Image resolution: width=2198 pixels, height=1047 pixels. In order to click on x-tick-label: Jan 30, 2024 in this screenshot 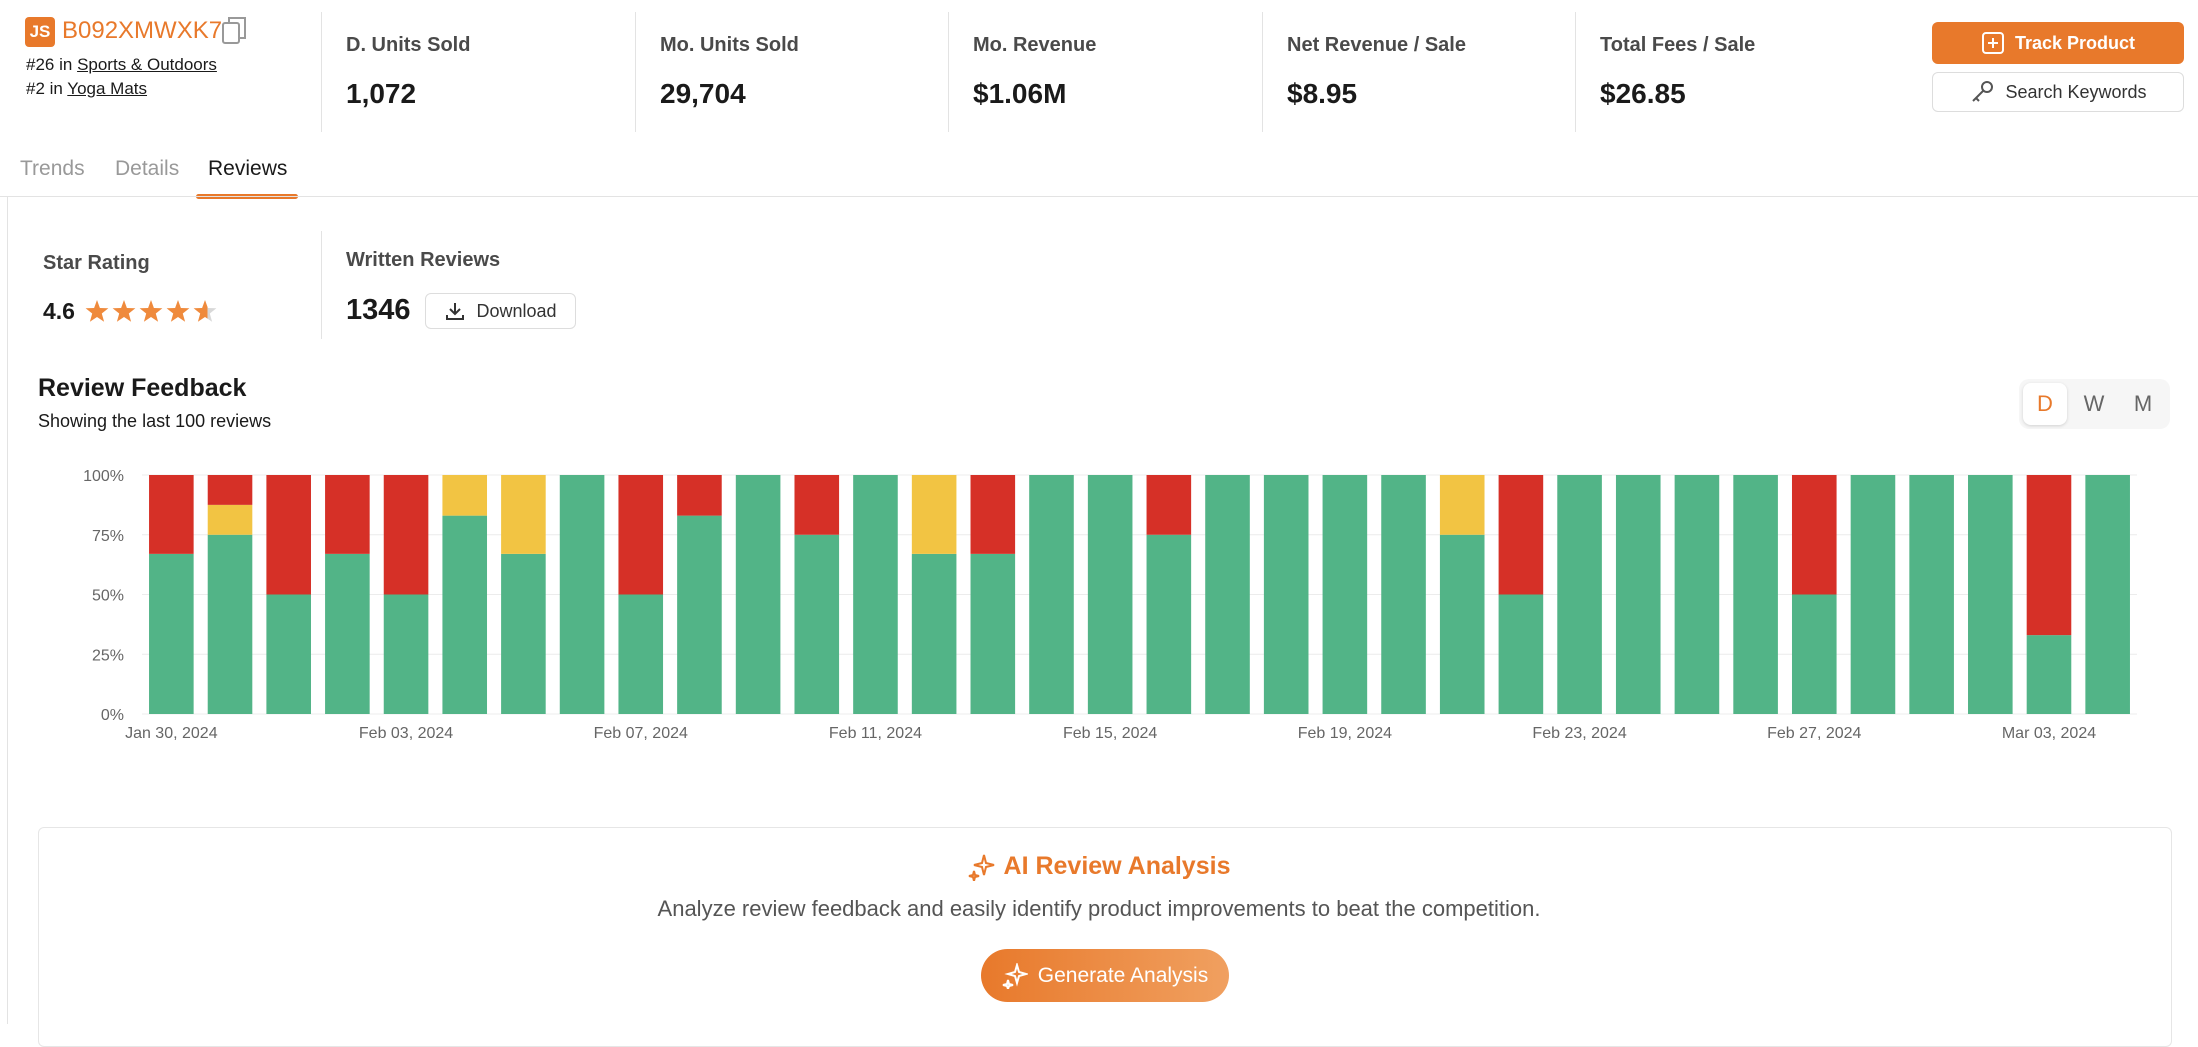, I will do `click(171, 733)`.